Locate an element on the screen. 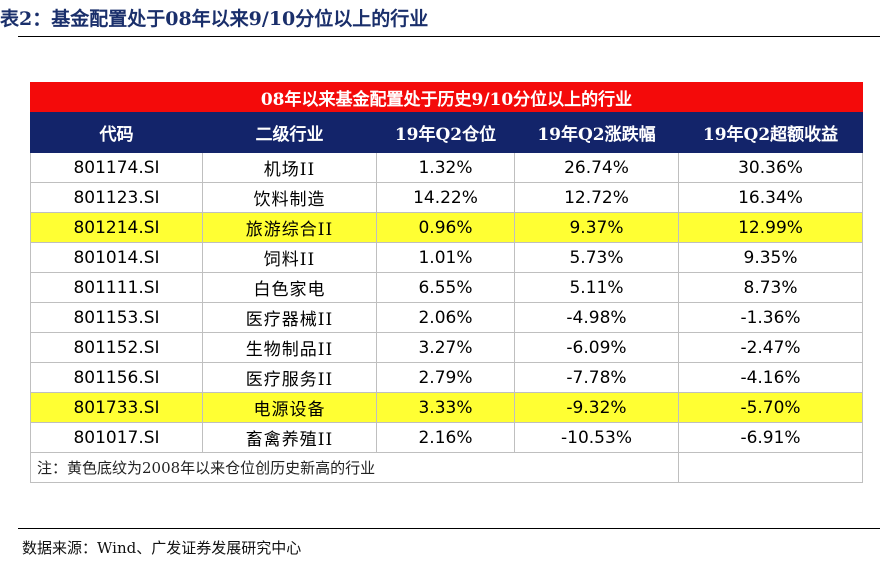 The image size is (886, 565). table-banner-row: 08年以来基金配置处于历史9/10分位以上的行业 is located at coordinates (446, 97).